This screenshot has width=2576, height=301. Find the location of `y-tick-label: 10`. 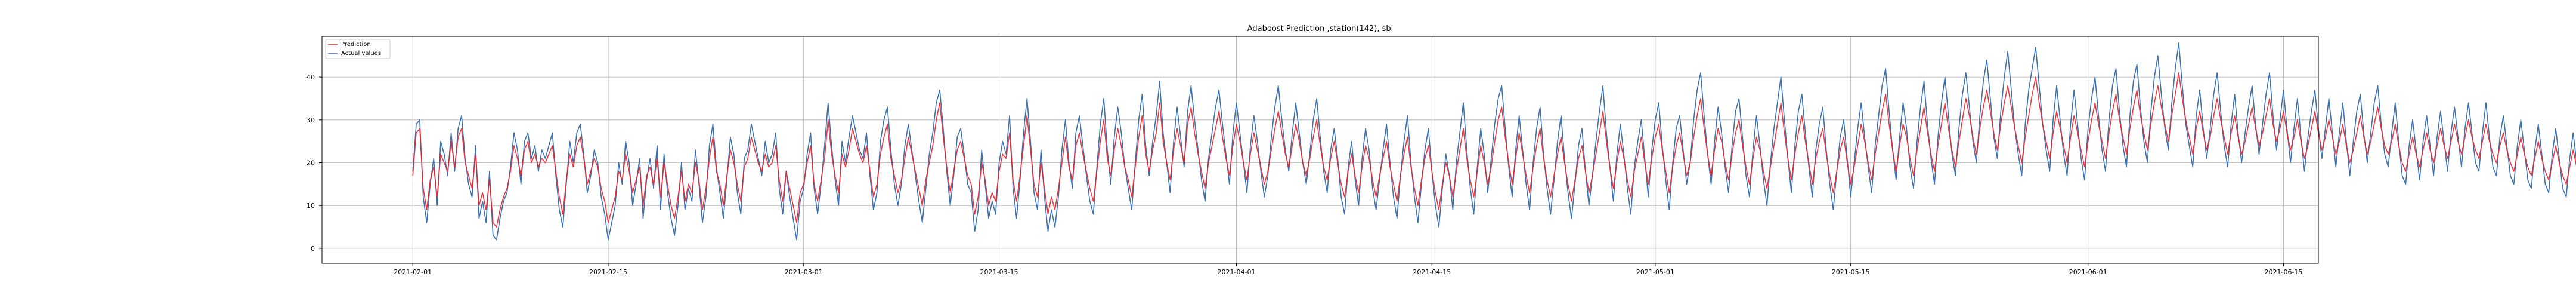

y-tick-label: 10 is located at coordinates (311, 206).